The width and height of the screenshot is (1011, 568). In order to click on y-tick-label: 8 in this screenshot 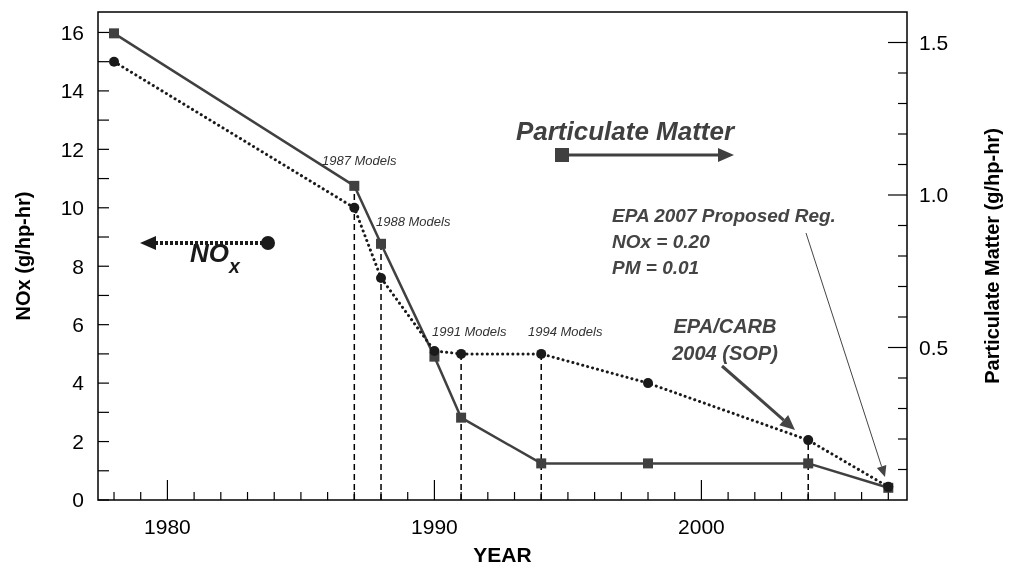, I will do `click(78, 266)`.